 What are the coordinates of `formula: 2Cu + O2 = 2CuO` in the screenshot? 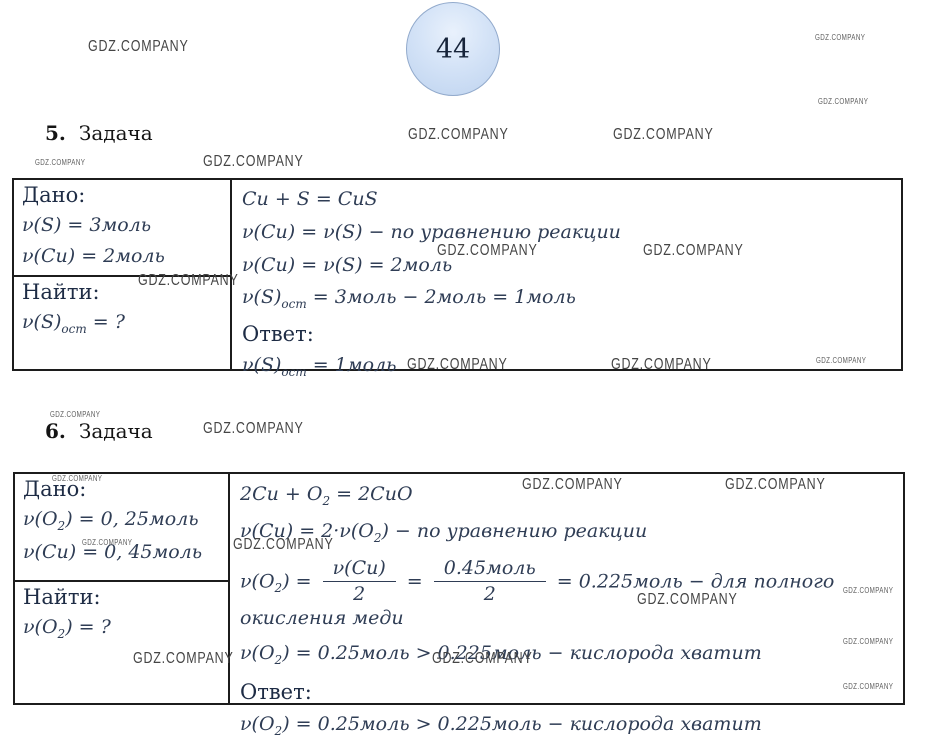 It's located at (326, 495).